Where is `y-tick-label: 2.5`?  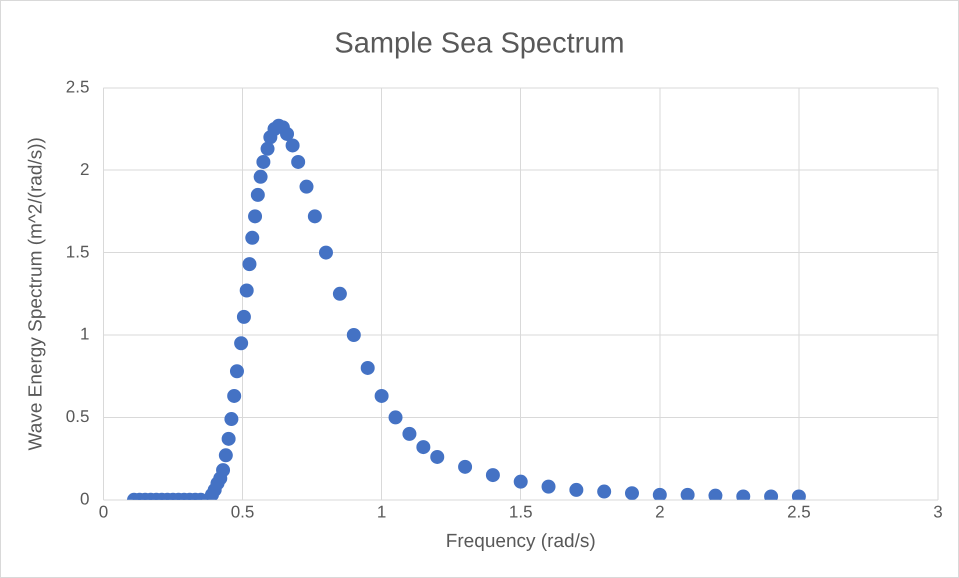
y-tick-label: 2.5 is located at coordinates (78, 86).